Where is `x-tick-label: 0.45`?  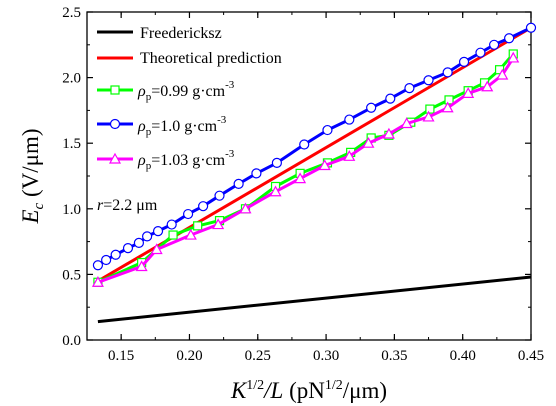
x-tick-label: 0.45 is located at coordinates (531, 356).